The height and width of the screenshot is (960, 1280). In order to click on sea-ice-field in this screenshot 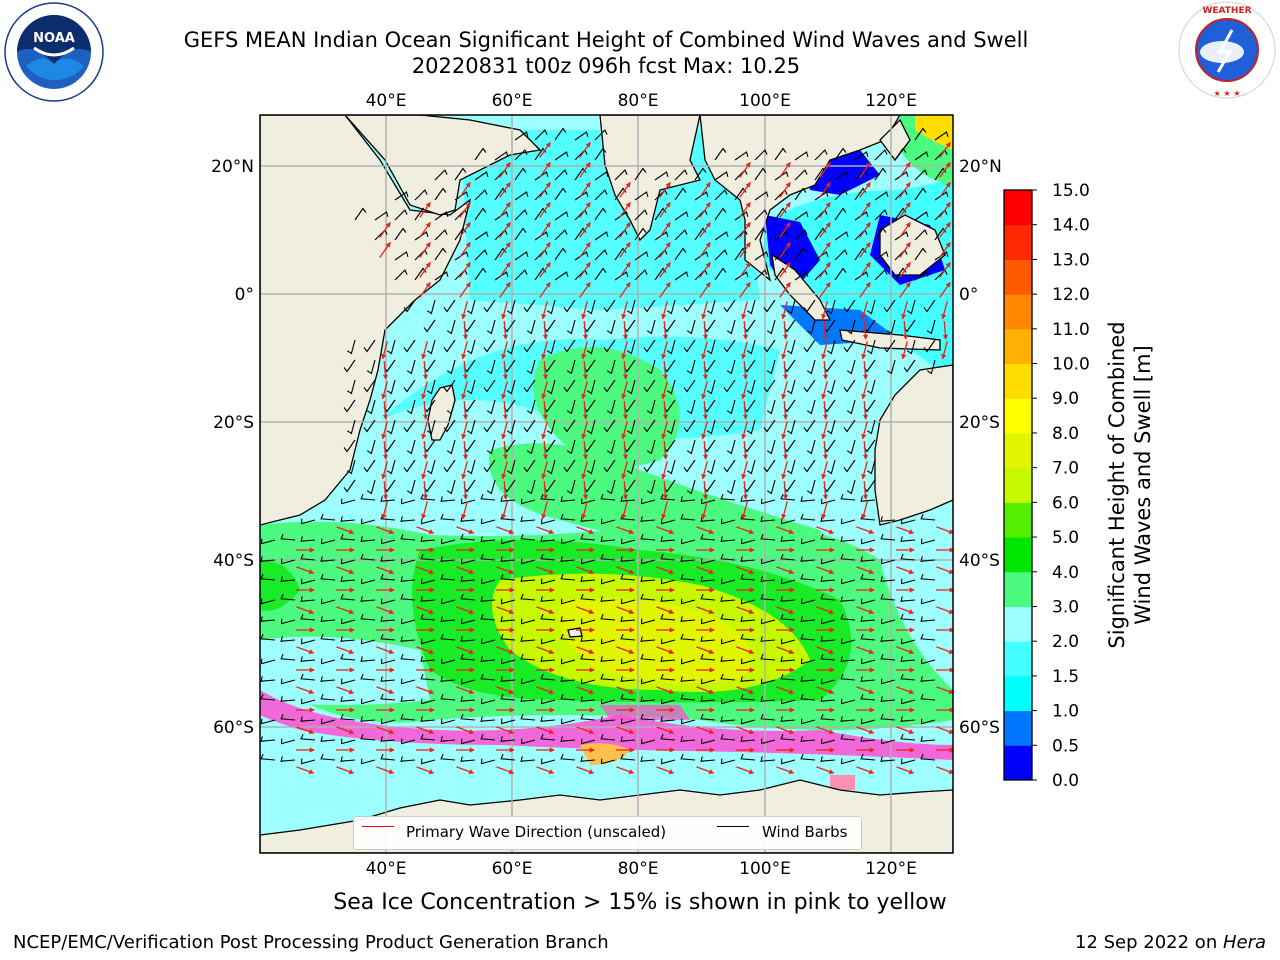, I will do `click(606, 740)`.